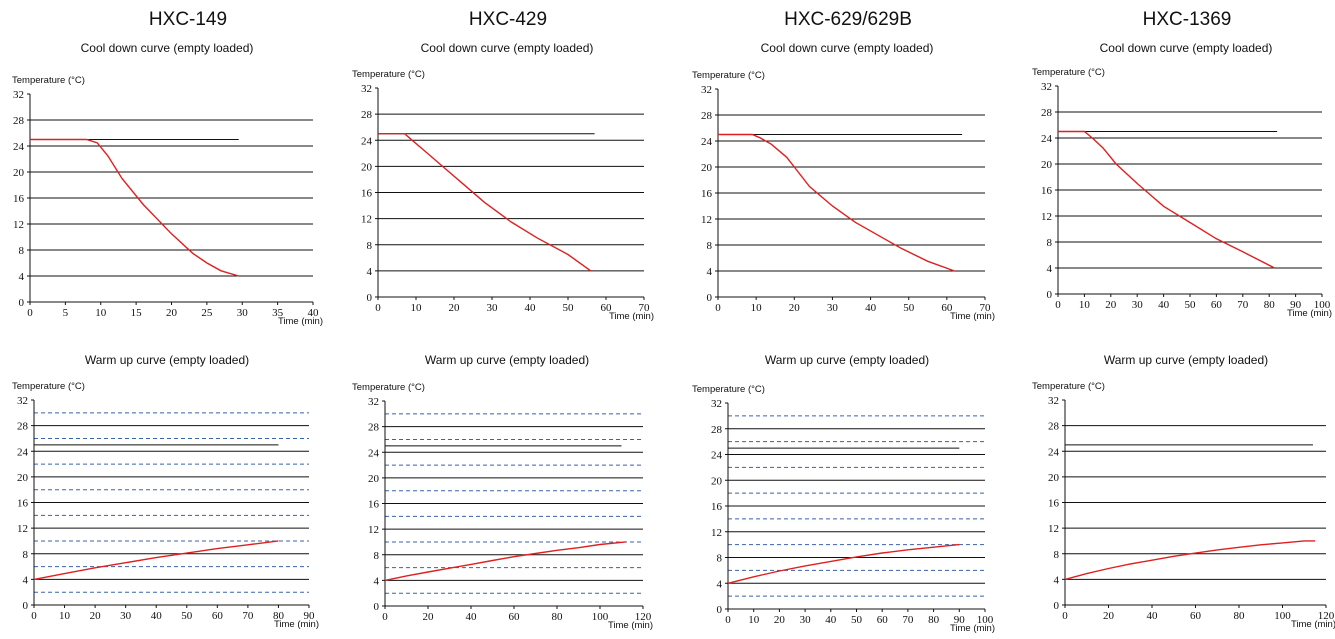 This screenshot has height=639, width=1335. Describe the element at coordinates (1326, 616) in the screenshot. I see `x-tick-label: 120` at that location.